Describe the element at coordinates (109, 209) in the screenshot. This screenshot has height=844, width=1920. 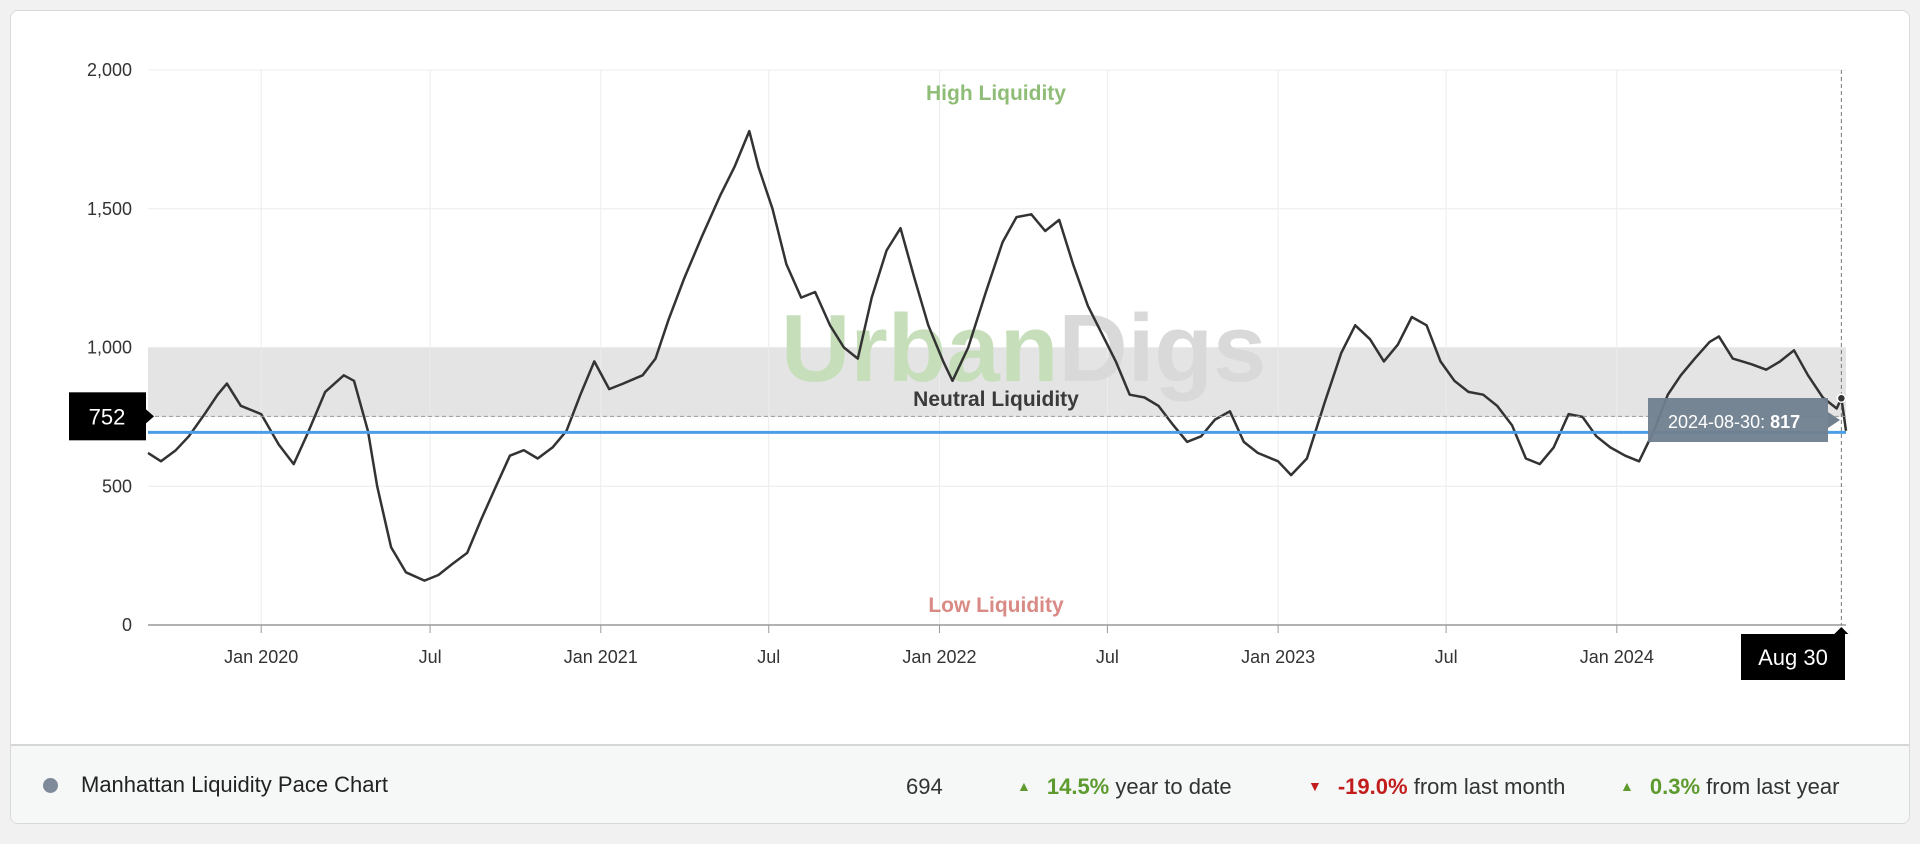
I see `y-tick-label: 1,500` at that location.